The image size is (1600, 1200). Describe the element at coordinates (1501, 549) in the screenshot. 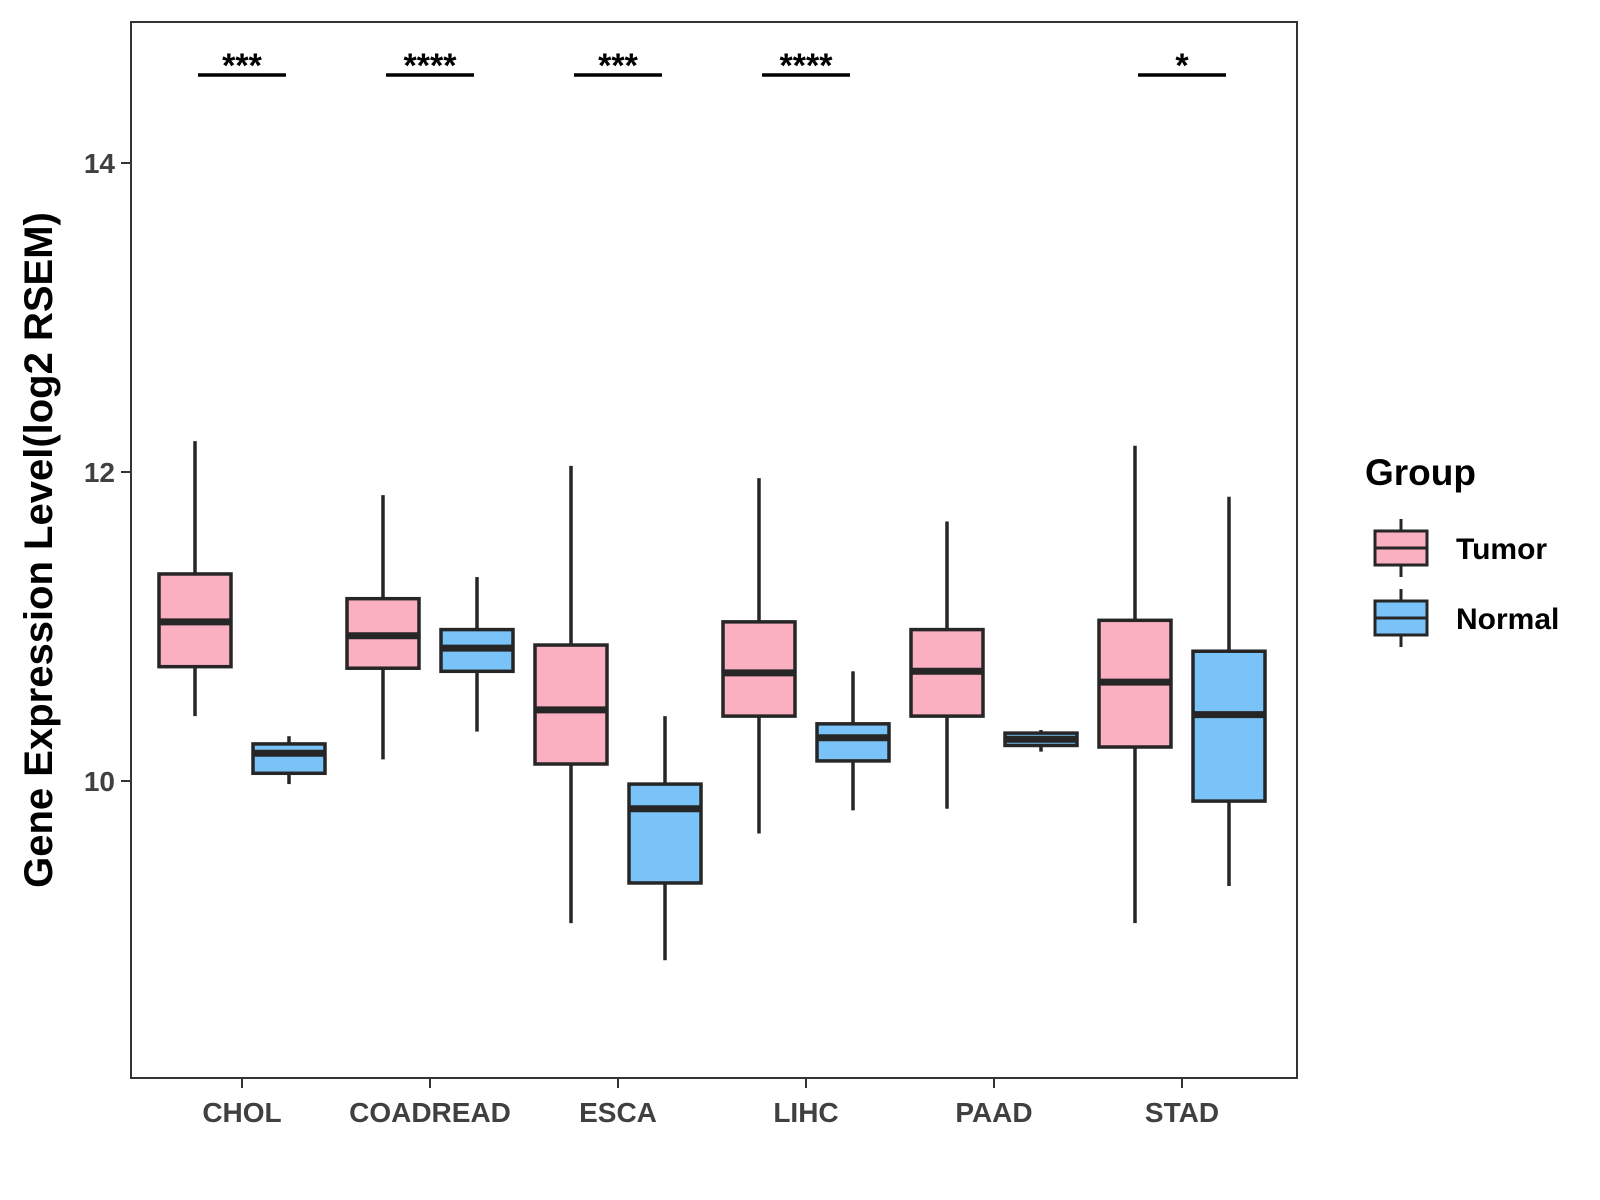

I see `legend-label: Tumor` at that location.